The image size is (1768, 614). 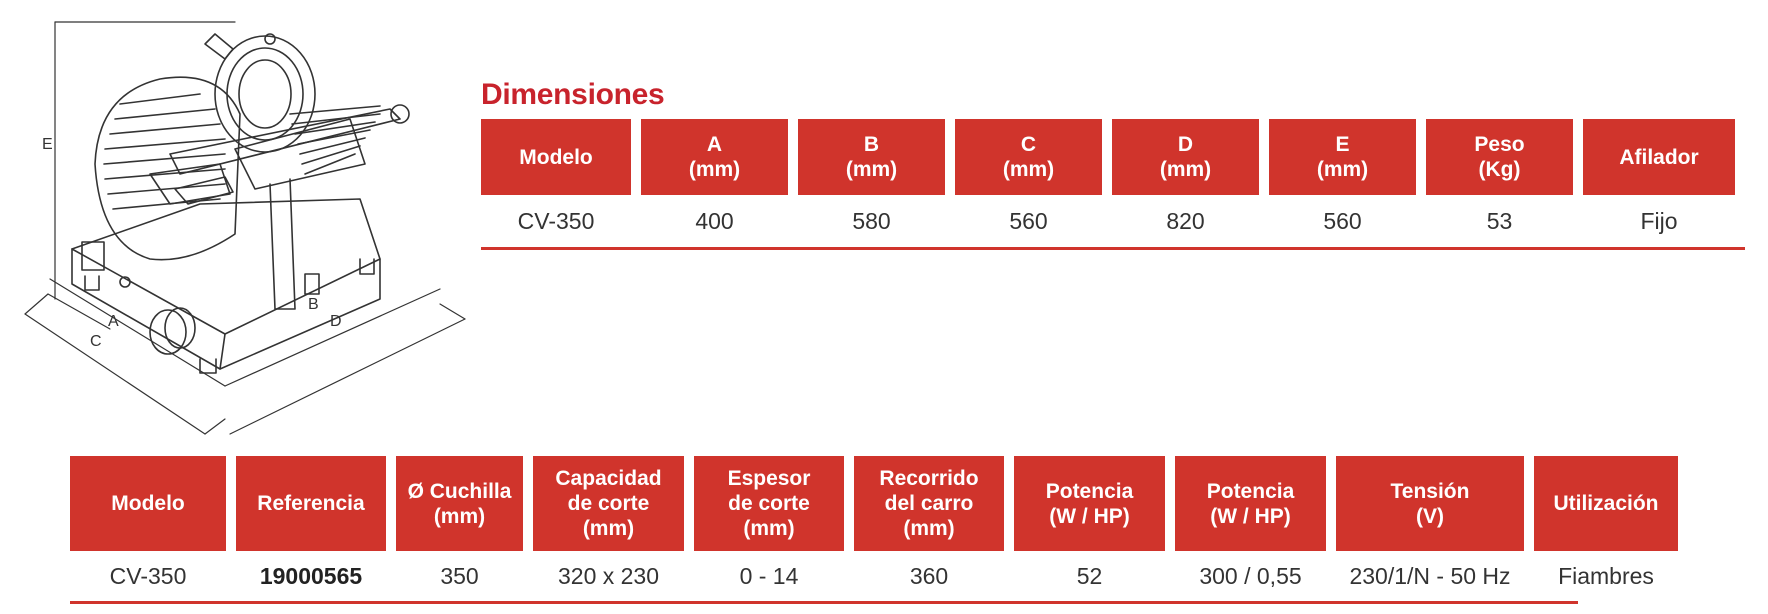 What do you see at coordinates (336, 321) in the screenshot?
I see `label-d: D` at bounding box center [336, 321].